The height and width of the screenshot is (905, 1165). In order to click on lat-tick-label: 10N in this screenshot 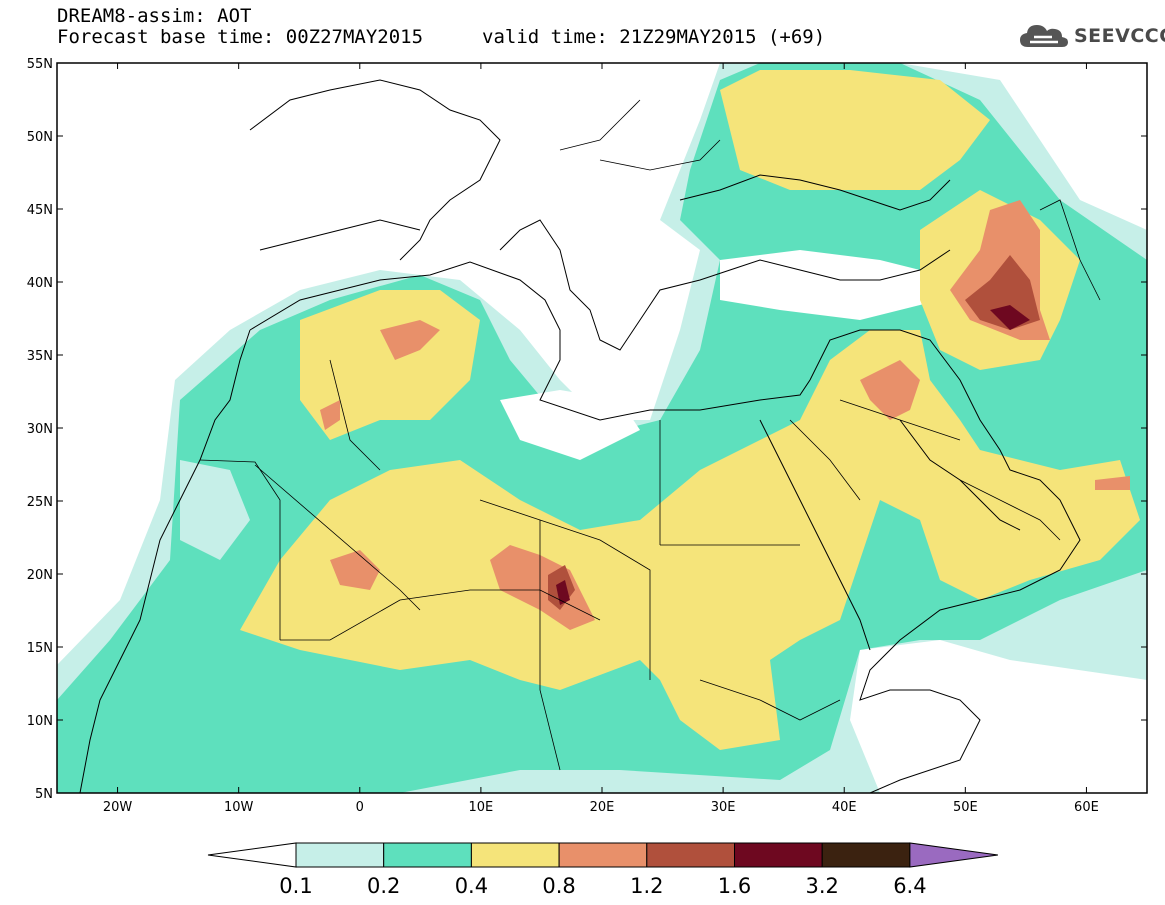, I will do `click(40, 721)`.